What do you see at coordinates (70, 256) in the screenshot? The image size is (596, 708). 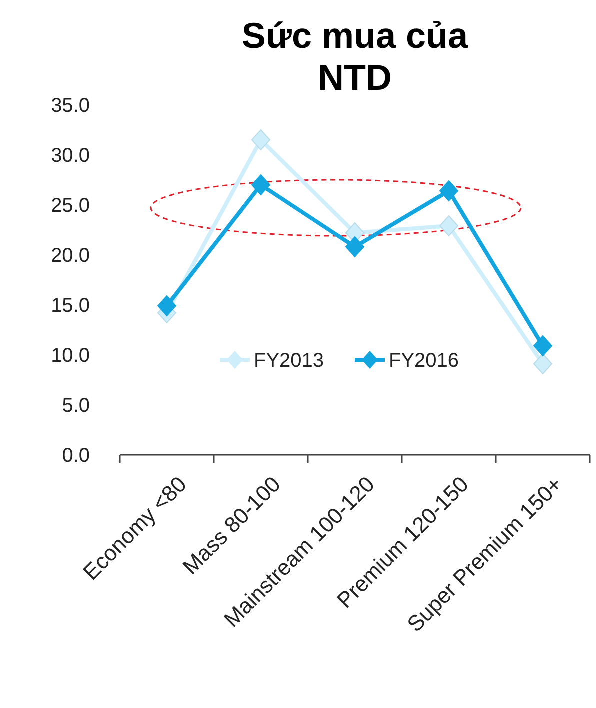 I see `y-tick-label: 20.0` at bounding box center [70, 256].